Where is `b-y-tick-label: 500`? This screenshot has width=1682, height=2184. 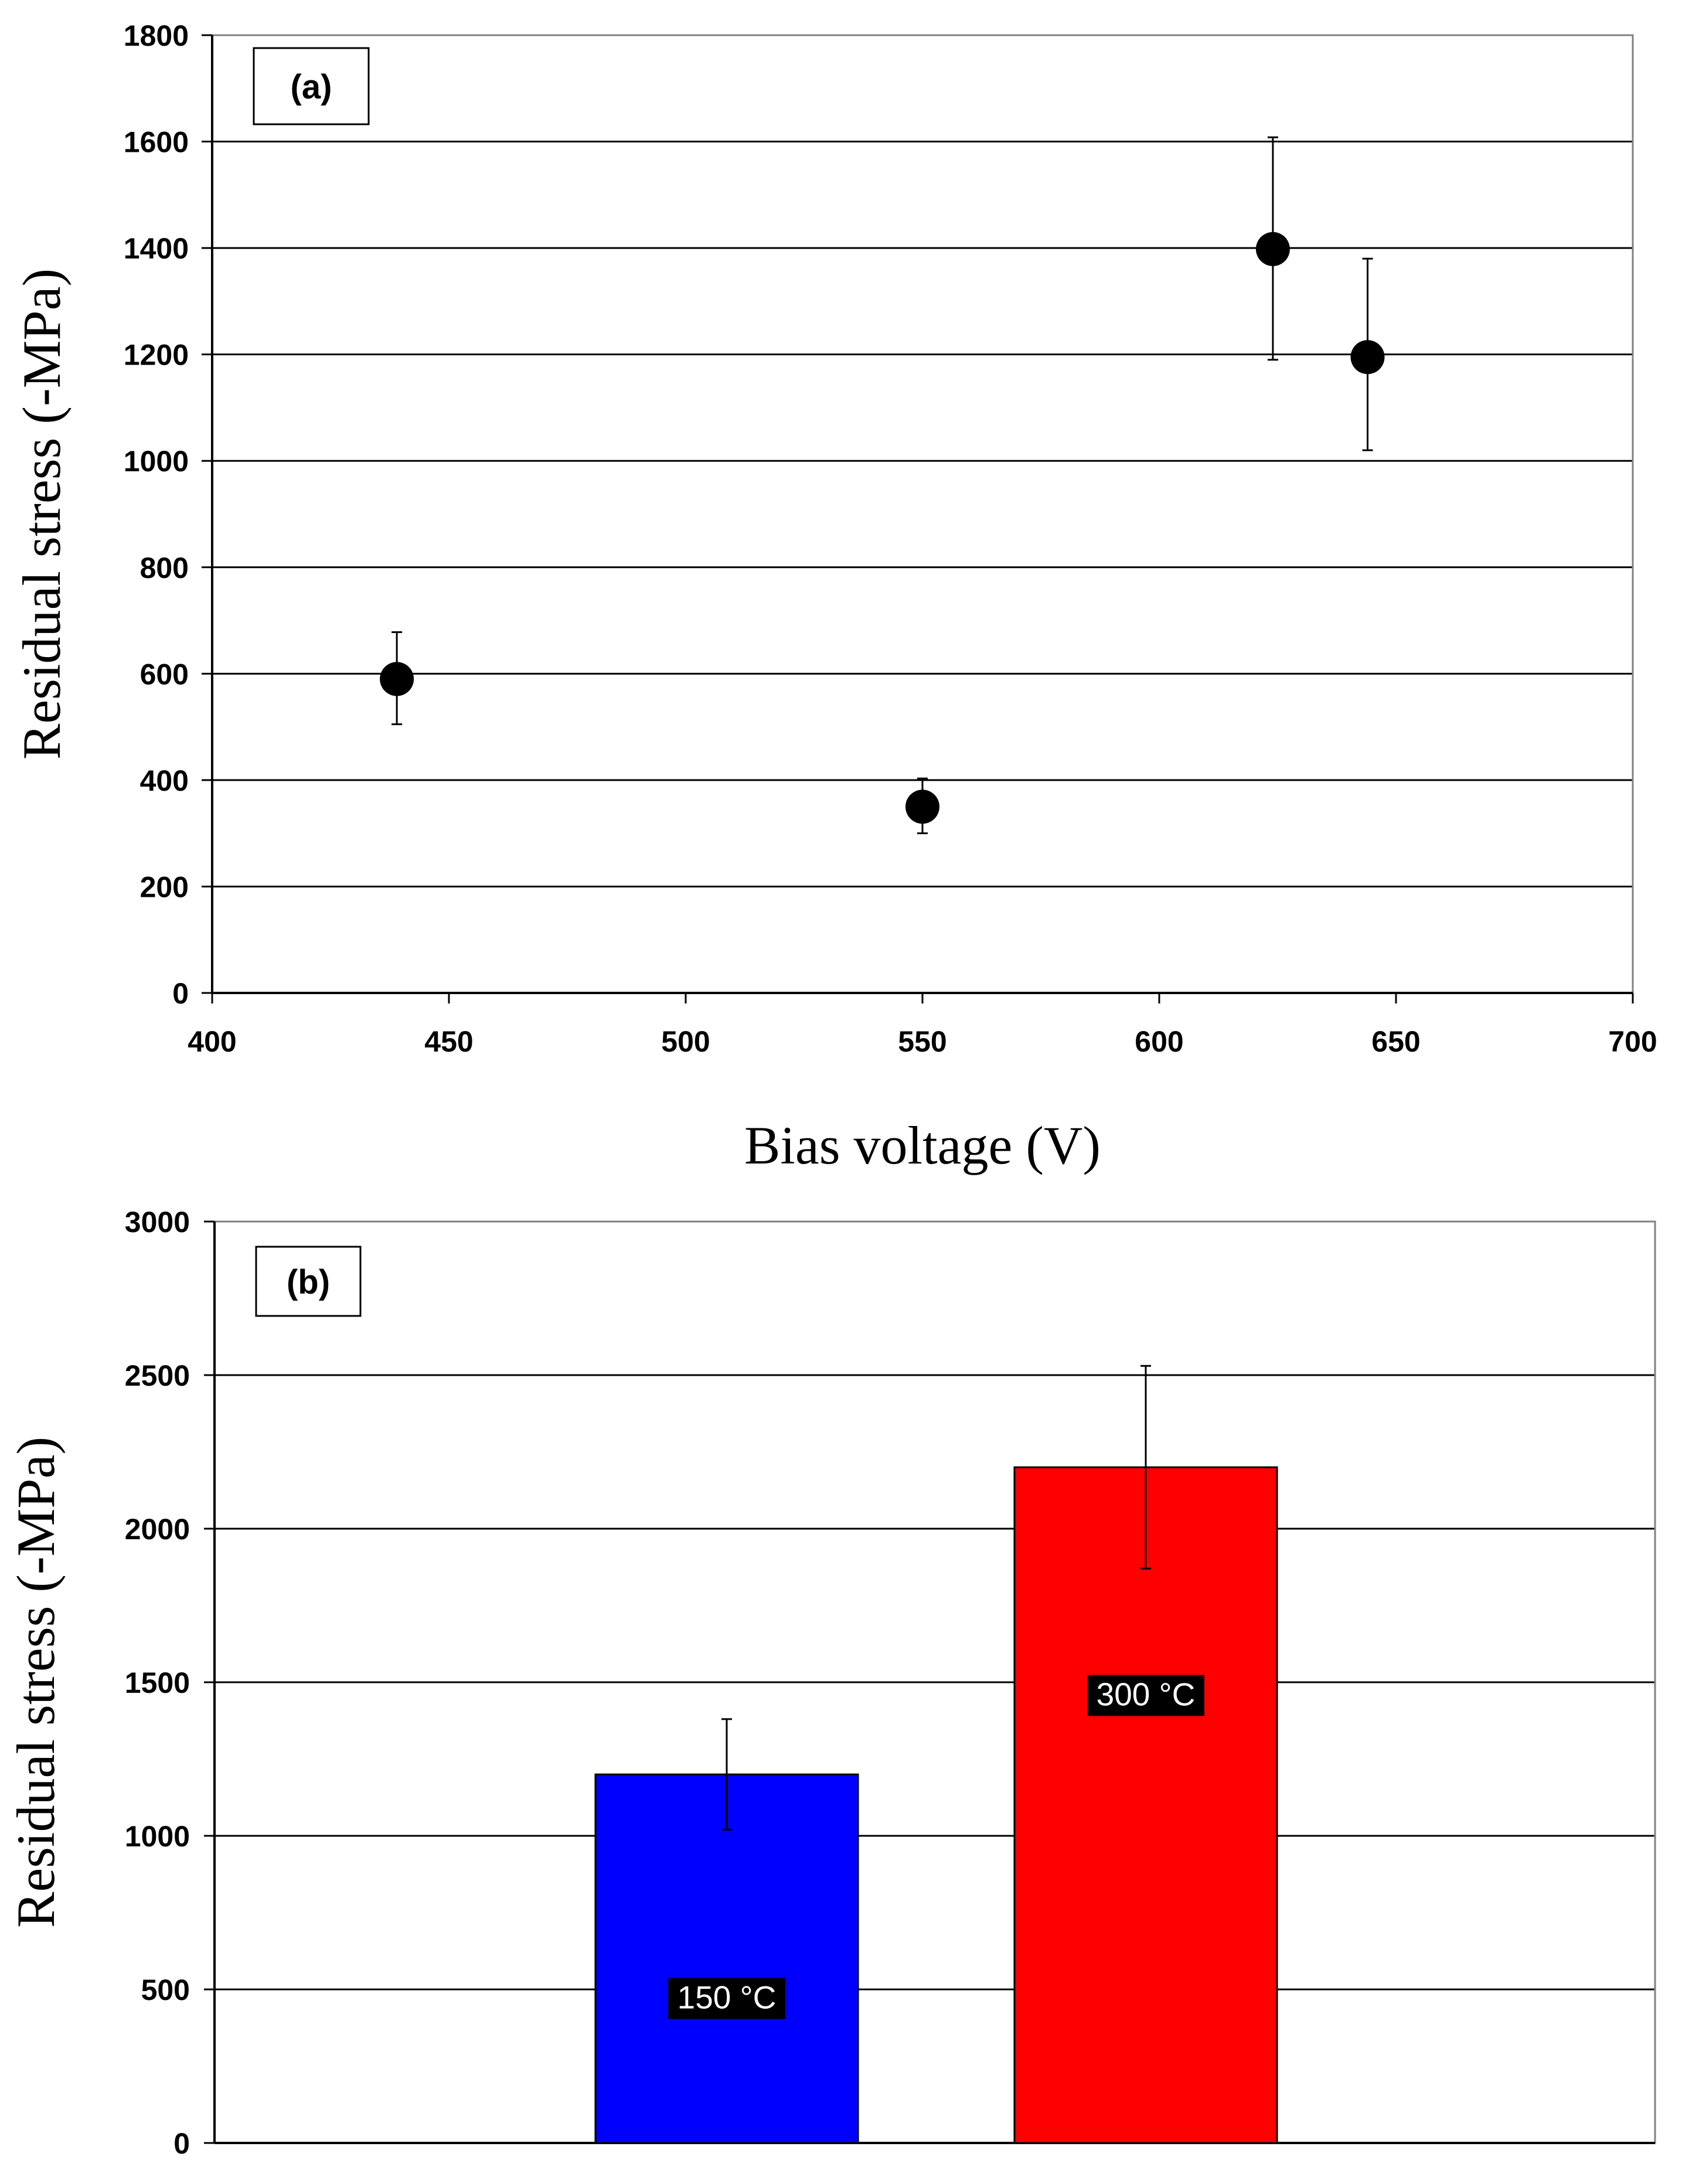
b-y-tick-label: 500 is located at coordinates (165, 1990).